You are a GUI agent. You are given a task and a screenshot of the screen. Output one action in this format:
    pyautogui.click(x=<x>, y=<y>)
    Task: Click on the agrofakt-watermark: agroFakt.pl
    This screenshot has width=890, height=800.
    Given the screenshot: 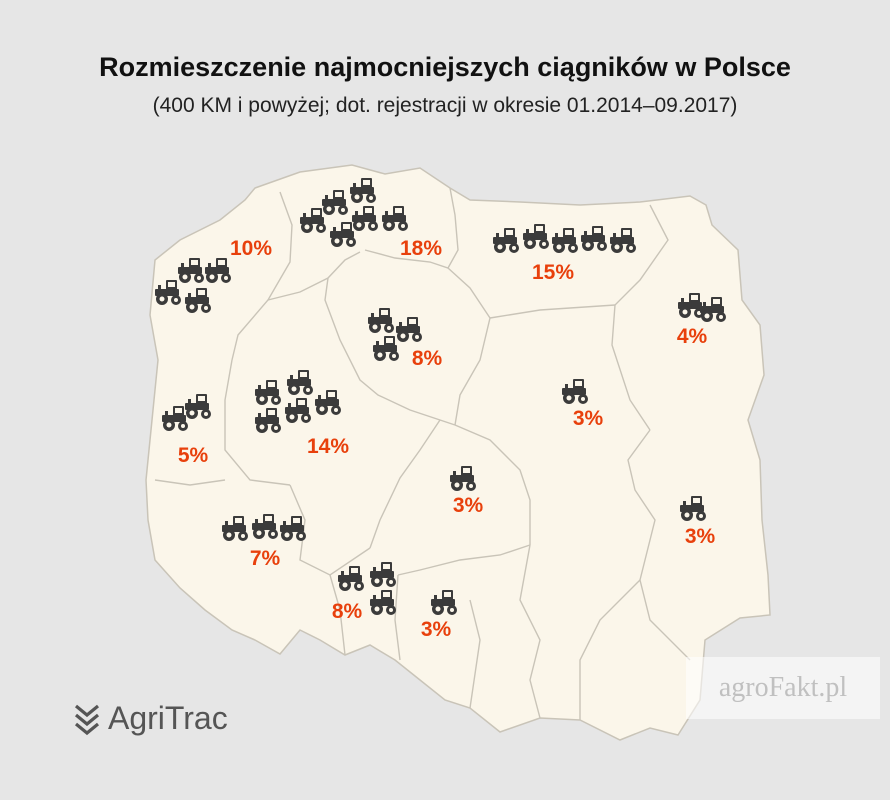 What is the action you would take?
    pyautogui.click(x=783, y=688)
    